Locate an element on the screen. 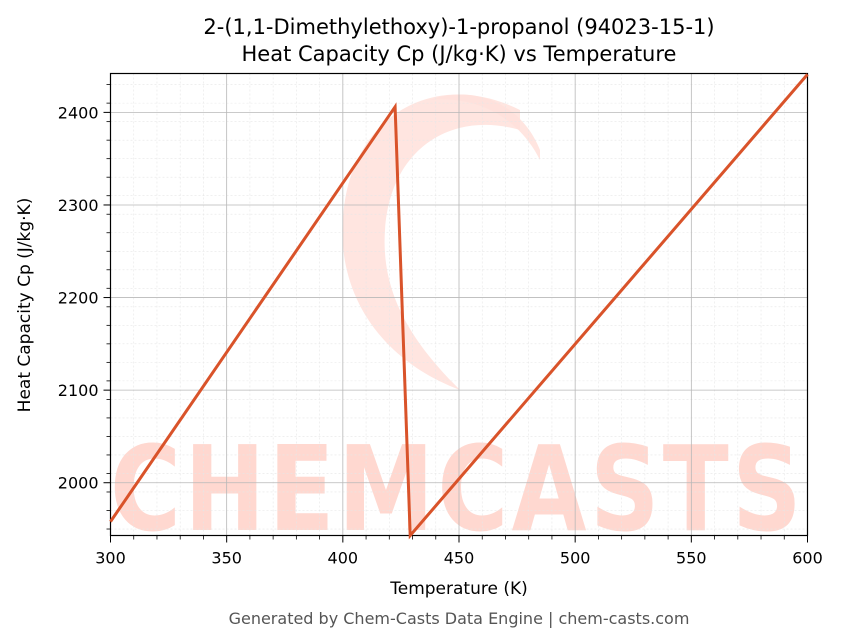  watermark-swoosh-inner-icon is located at coordinates (485, 127).